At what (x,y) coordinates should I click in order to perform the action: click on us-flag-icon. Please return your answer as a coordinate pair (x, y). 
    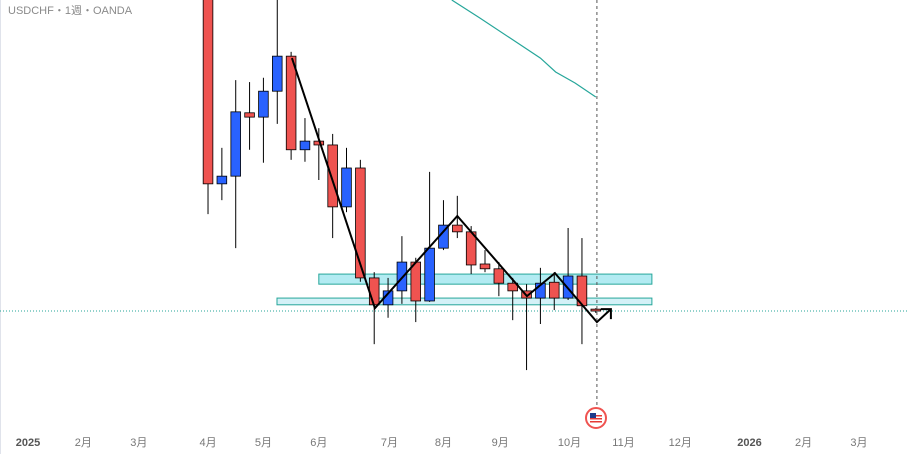
    Looking at the image, I should click on (596, 418).